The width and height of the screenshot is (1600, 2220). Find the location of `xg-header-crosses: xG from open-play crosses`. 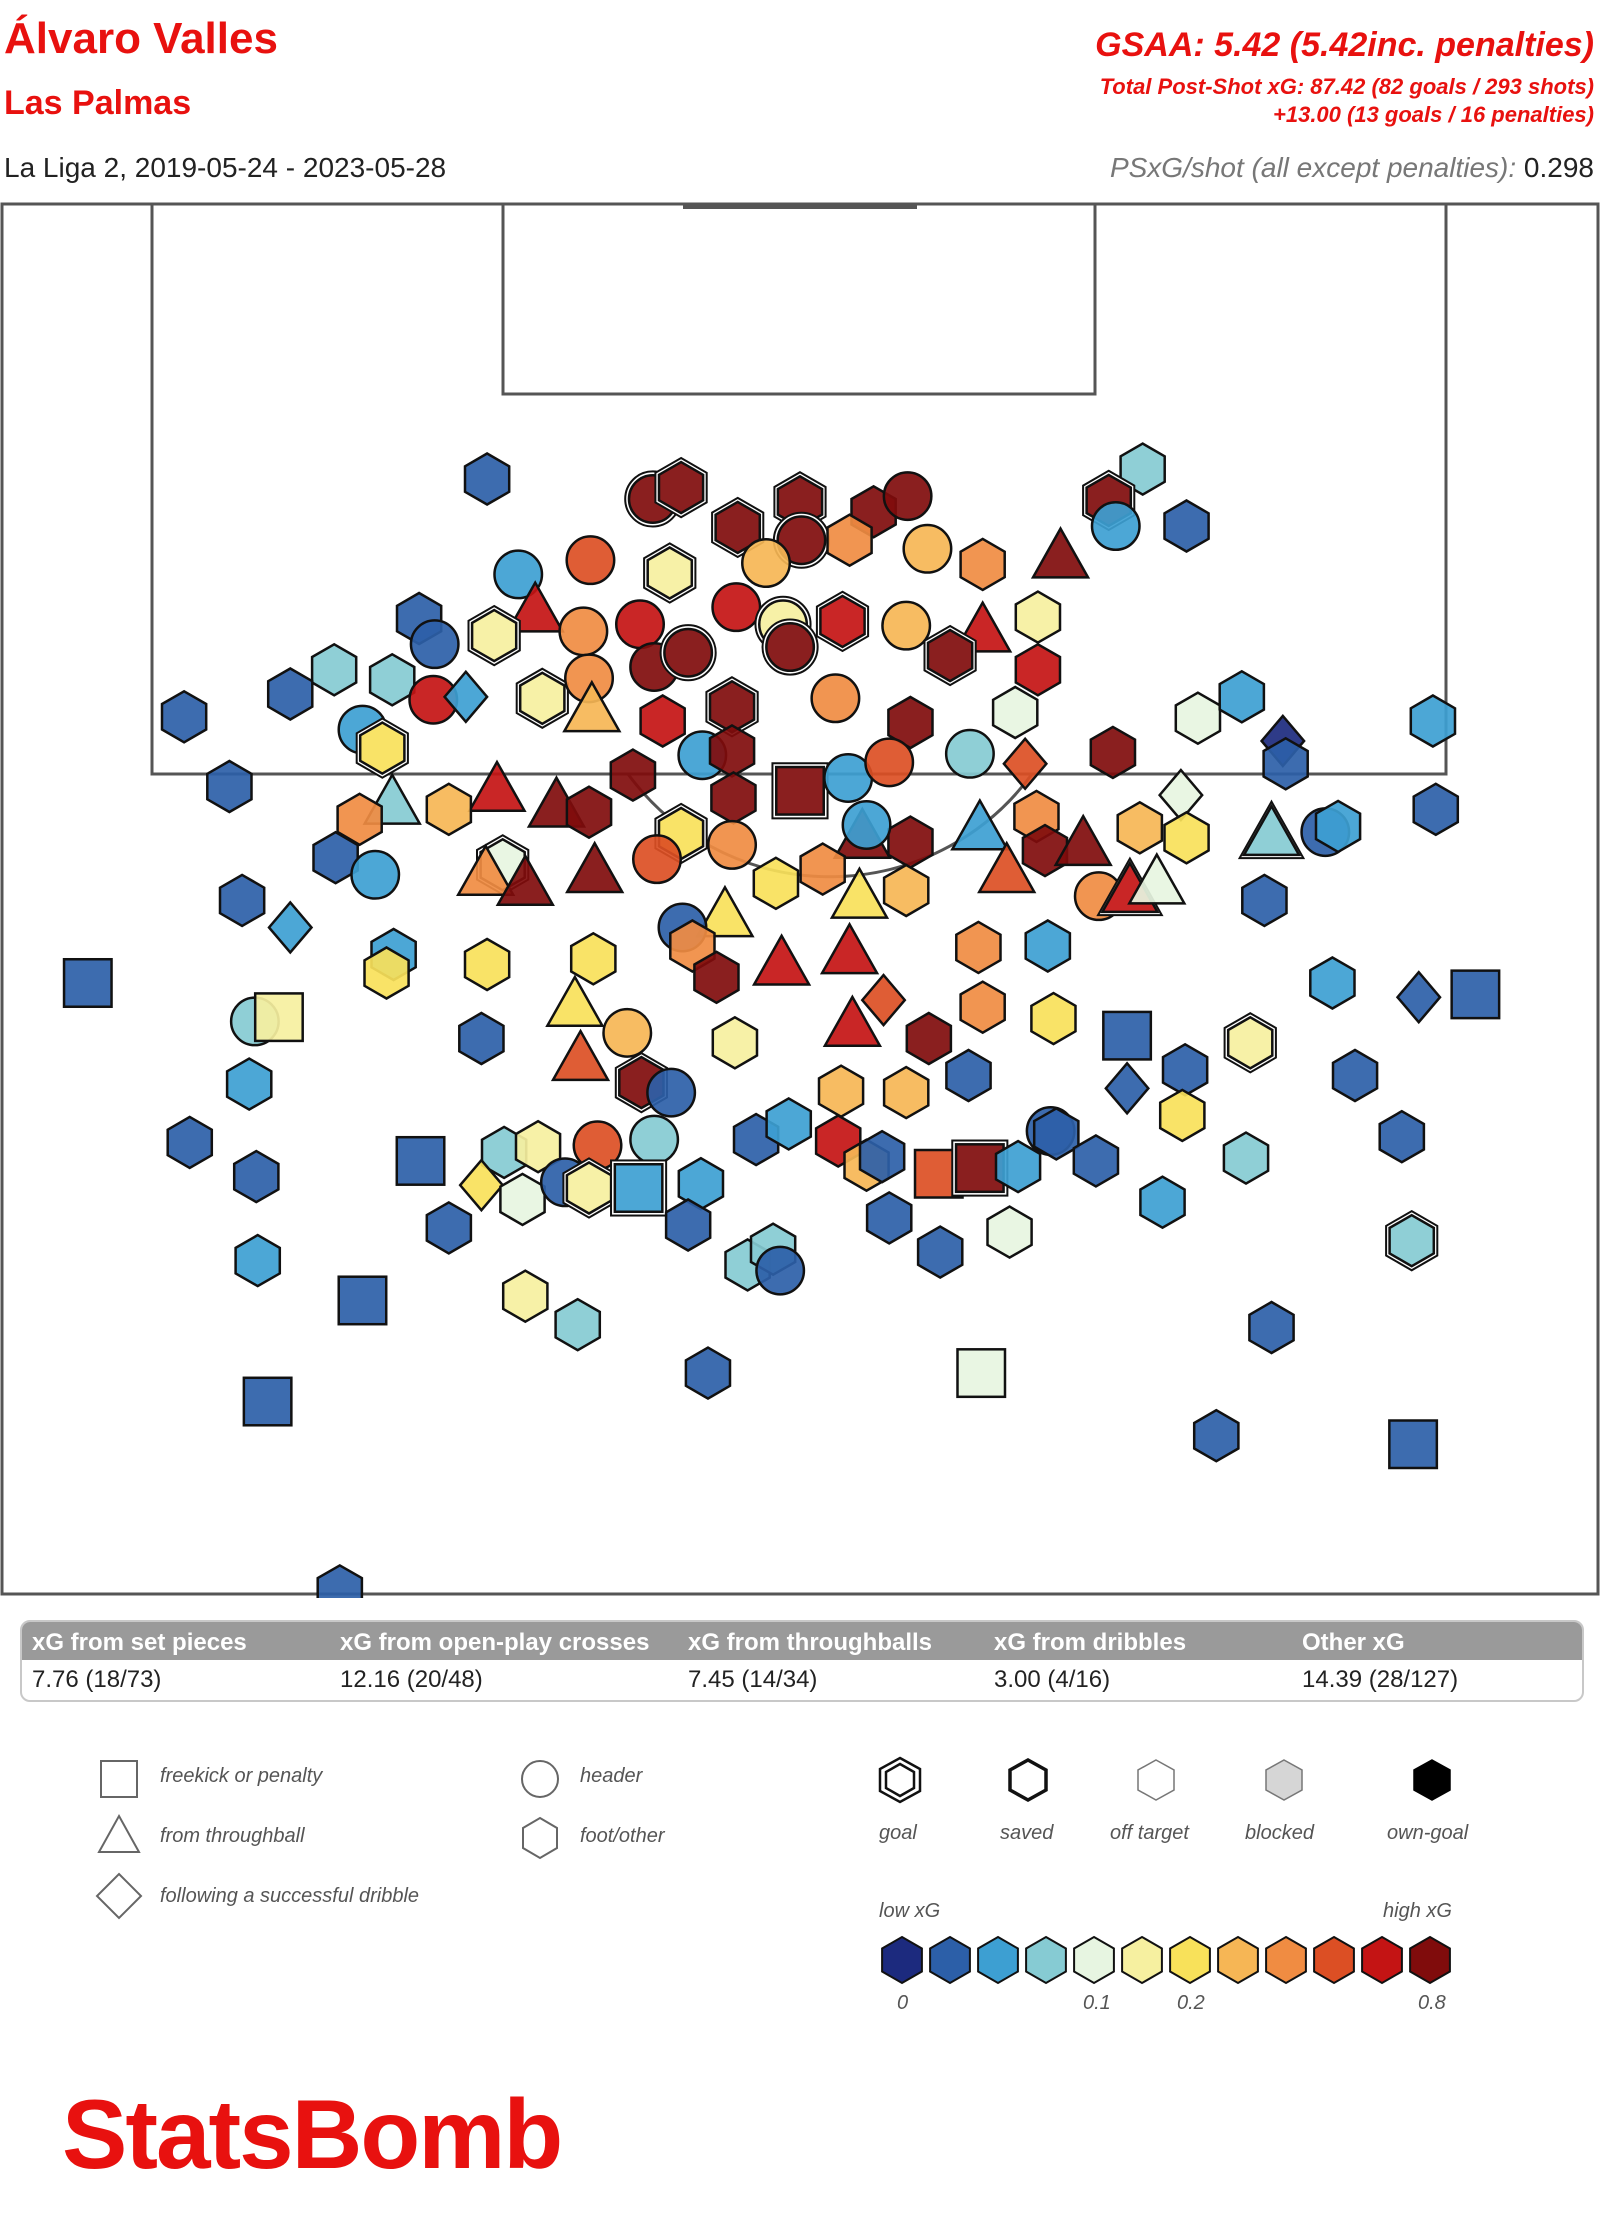

xg-header-crosses: xG from open-play crosses is located at coordinates (495, 1642).